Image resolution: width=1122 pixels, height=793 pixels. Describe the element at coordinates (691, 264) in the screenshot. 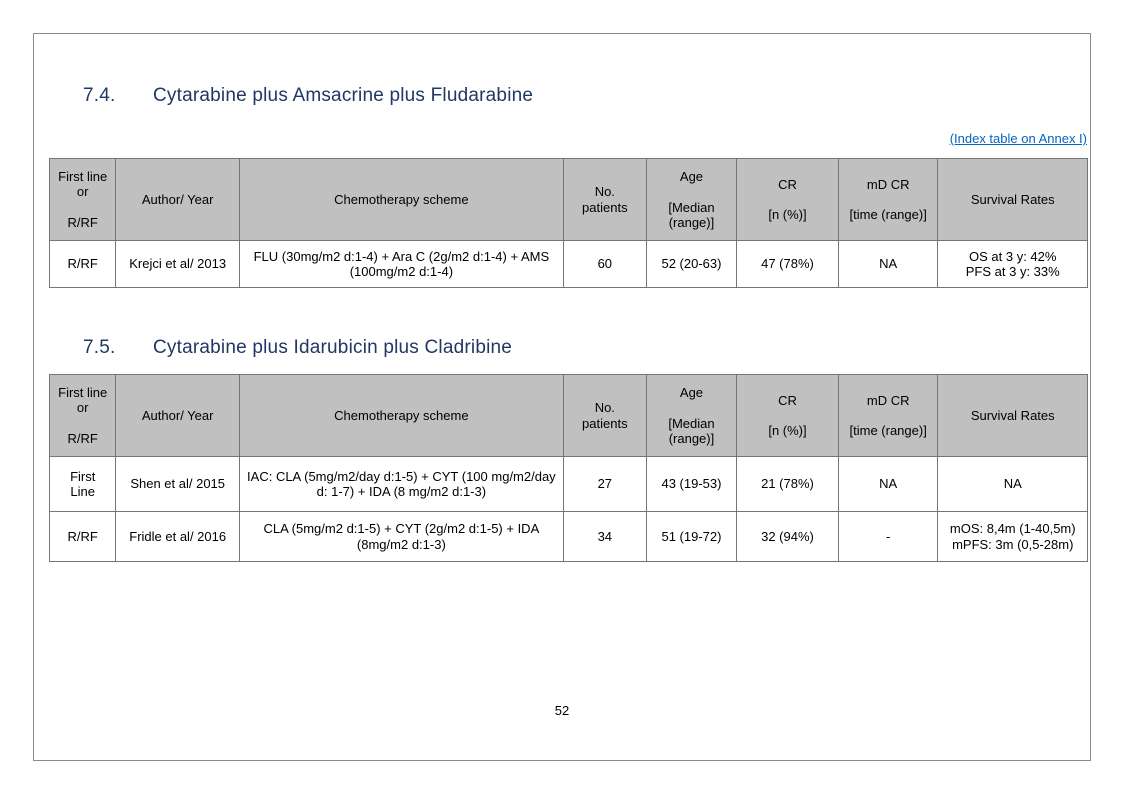

I see `cell-age: 52 (20-63)` at that location.